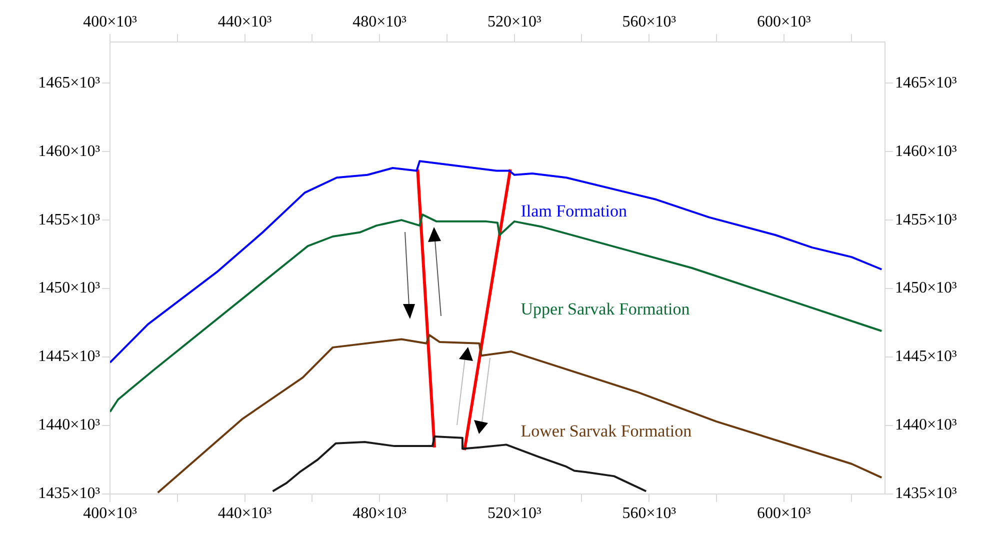 The image size is (990, 535). Describe the element at coordinates (245, 22) in the screenshot. I see `x2-tick-label: 440×10³` at that location.